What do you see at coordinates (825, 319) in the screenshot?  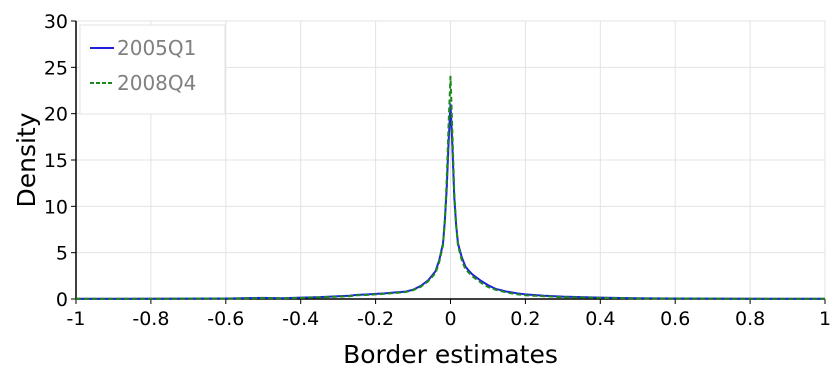 I see `x-tick-label: 1` at bounding box center [825, 319].